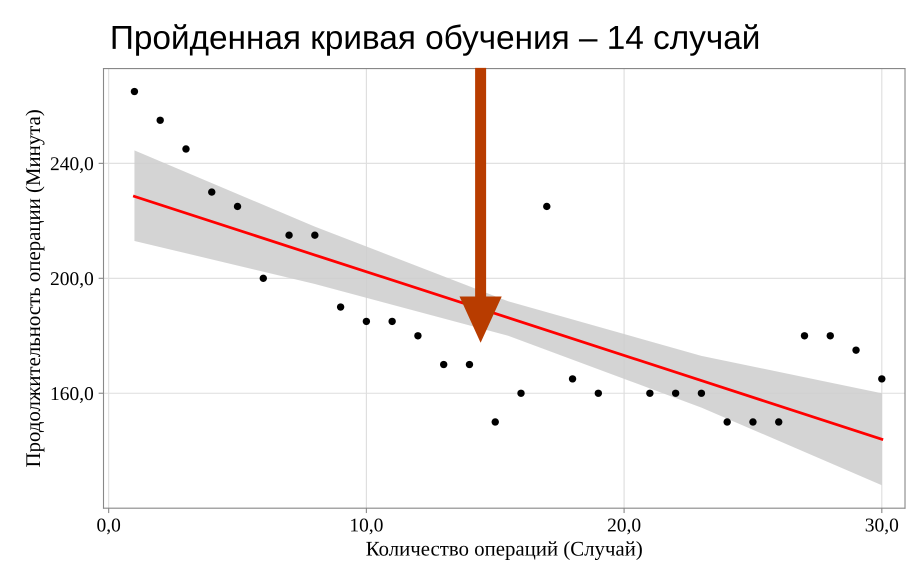 The width and height of the screenshot is (916, 571). I want to click on x-tick-label: 10,0, so click(367, 526).